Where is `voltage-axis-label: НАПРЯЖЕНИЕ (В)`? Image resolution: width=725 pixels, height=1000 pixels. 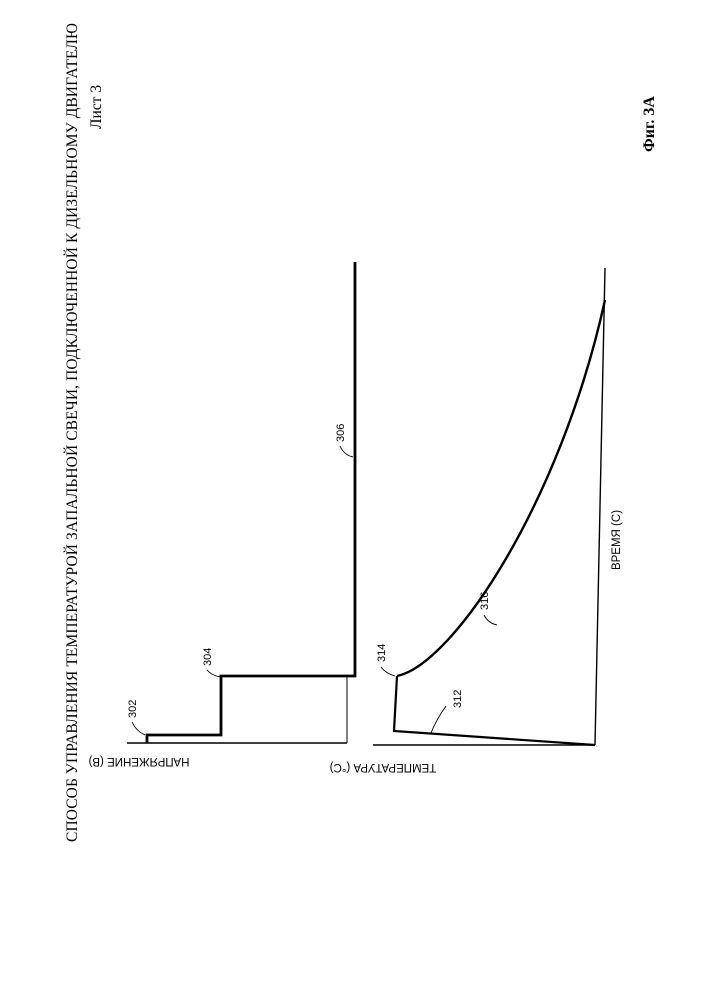 voltage-axis-label: НАПРЯЖЕНИЕ (В) is located at coordinates (138, 761).